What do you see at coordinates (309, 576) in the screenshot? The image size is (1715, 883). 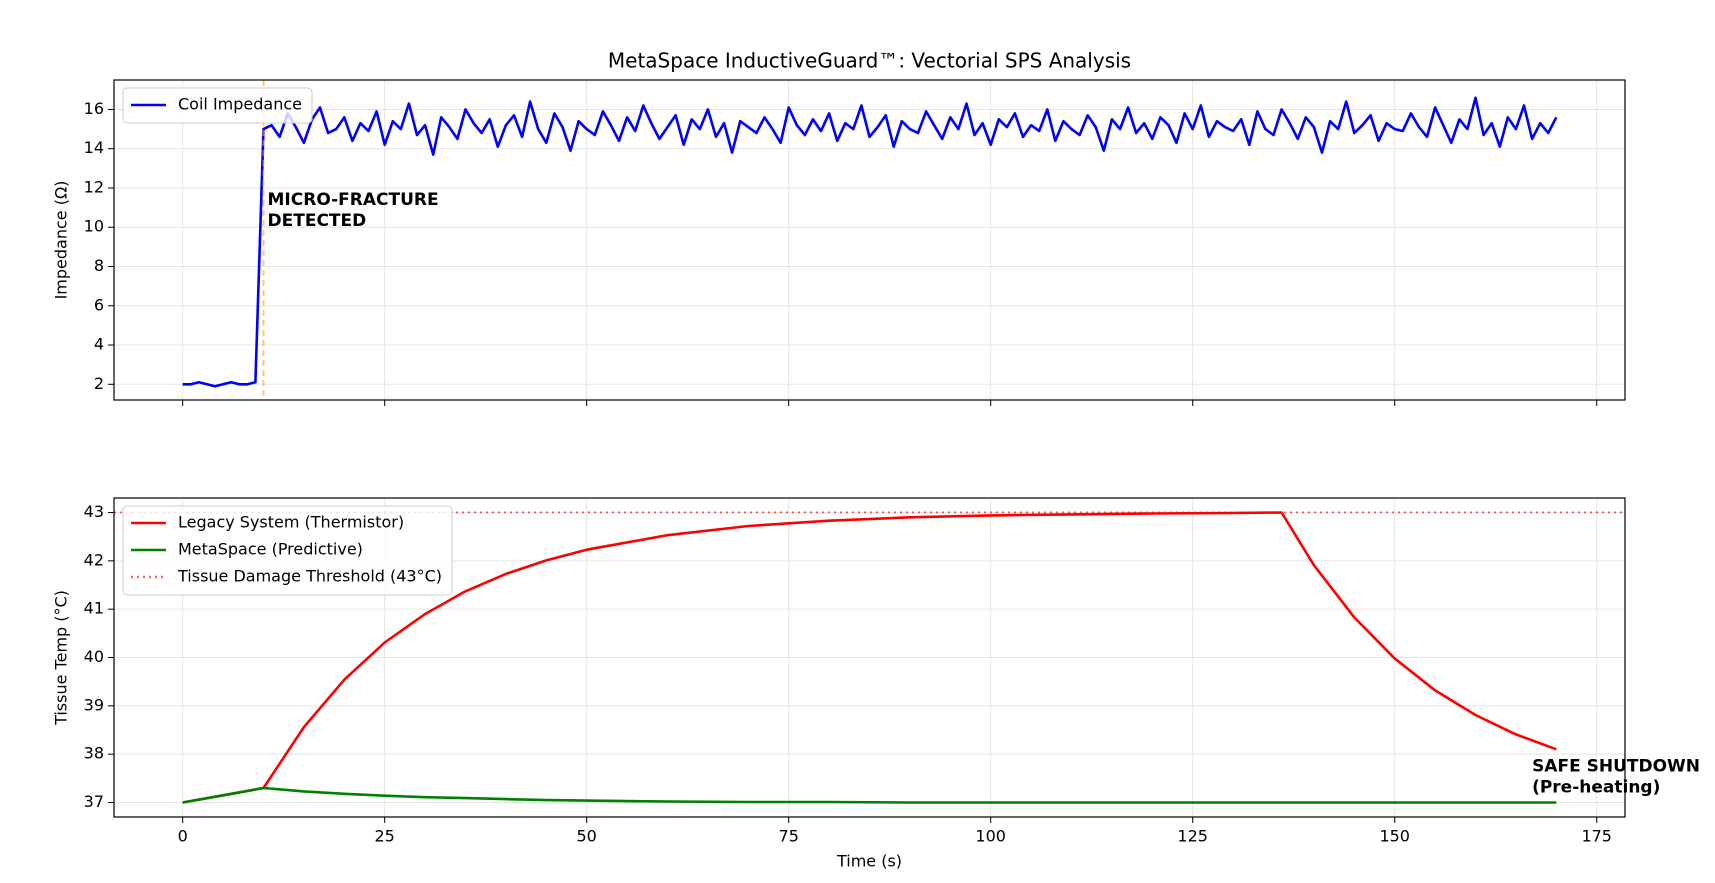 I see `legend-label: Tissue Damage Threshold (43°C)` at bounding box center [309, 576].